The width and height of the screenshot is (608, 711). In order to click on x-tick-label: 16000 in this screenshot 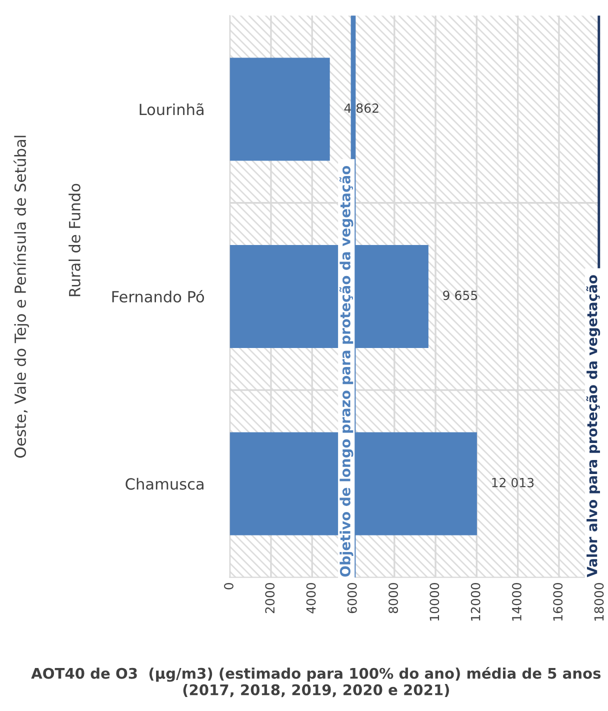, I will do `click(558, 602)`.